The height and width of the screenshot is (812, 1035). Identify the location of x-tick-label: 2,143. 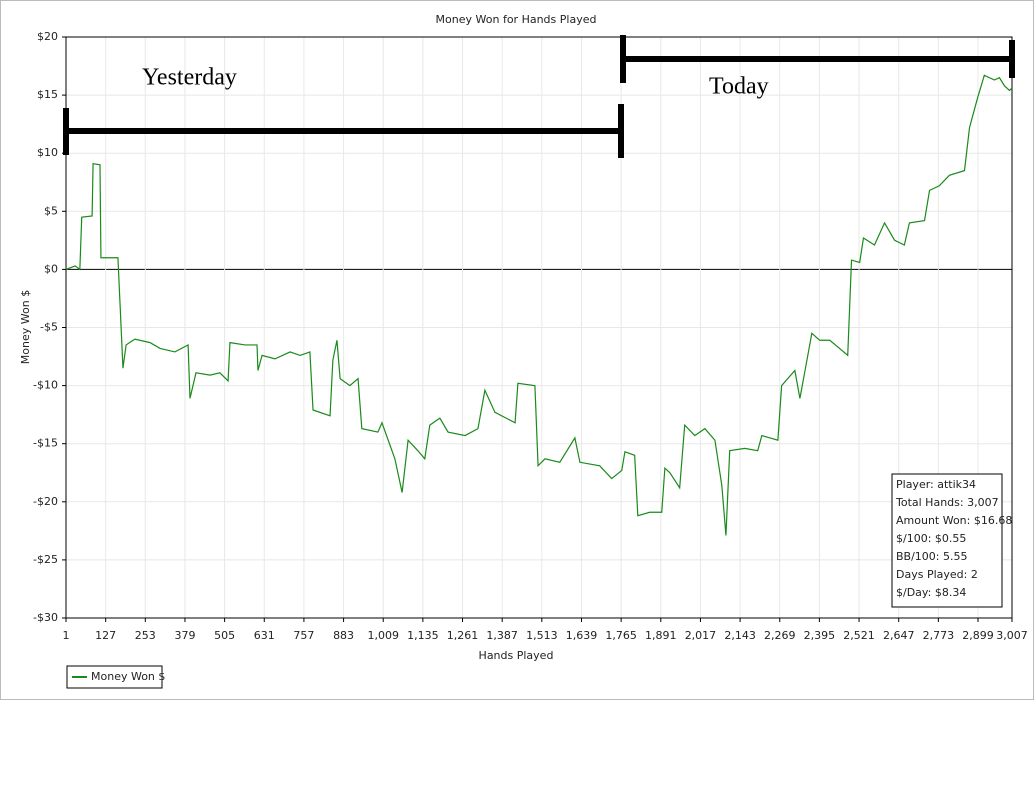
(740, 635).